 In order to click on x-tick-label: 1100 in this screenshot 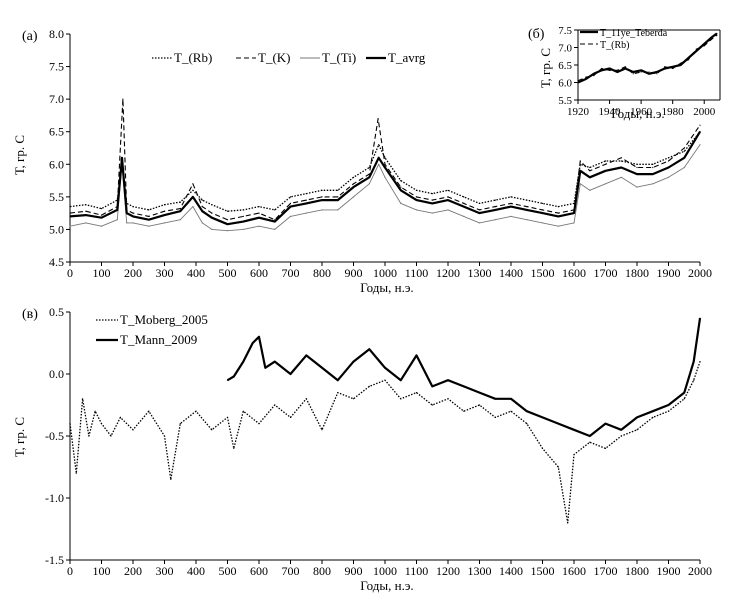, I will do `click(417, 571)`.